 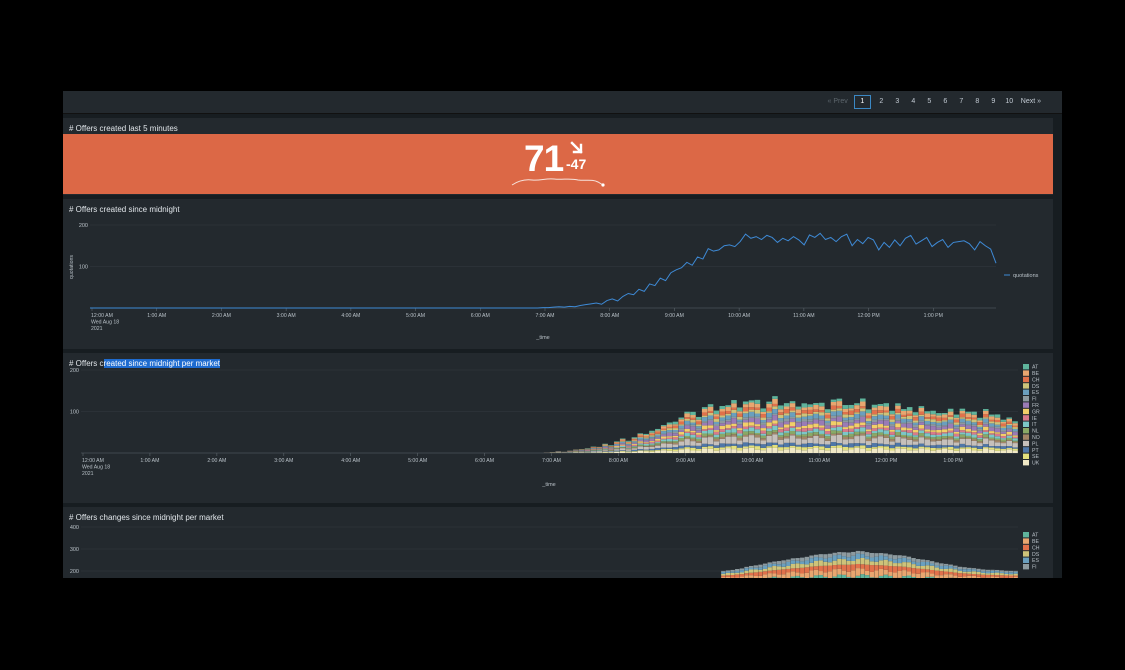 I want to click on pagination-next: Next », so click(x=1030, y=101).